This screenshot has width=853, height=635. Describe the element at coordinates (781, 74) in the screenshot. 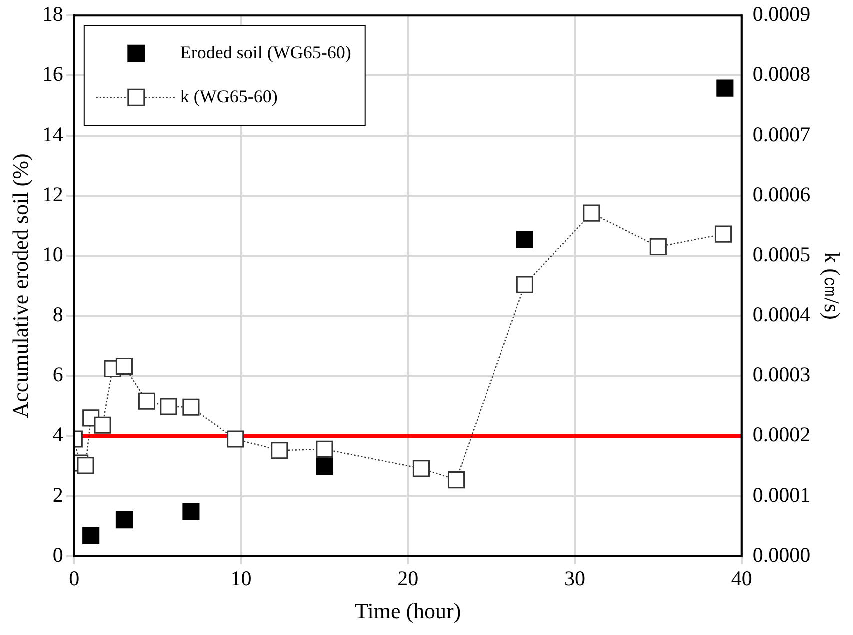

I see `y2-tick-label: 0.0008` at that location.